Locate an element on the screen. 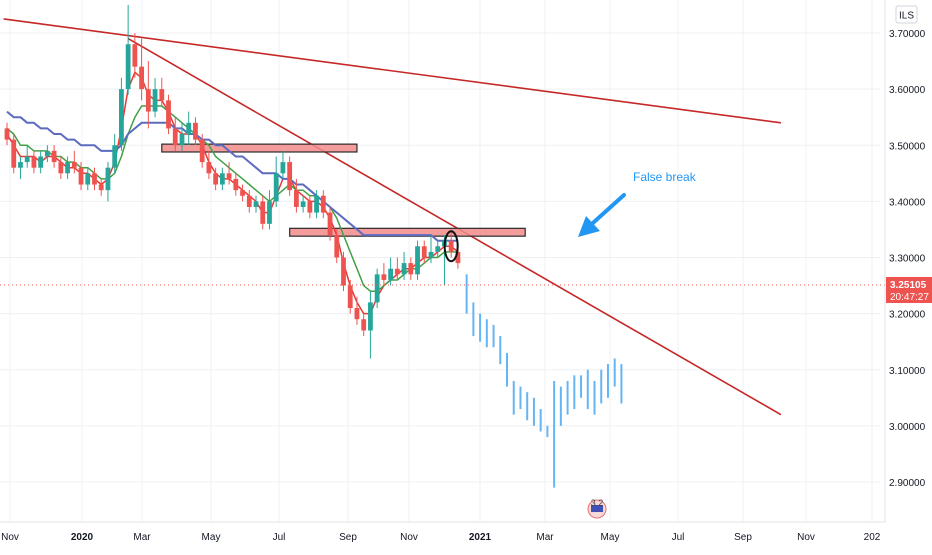  annotation-label: False break is located at coordinates (665, 177).